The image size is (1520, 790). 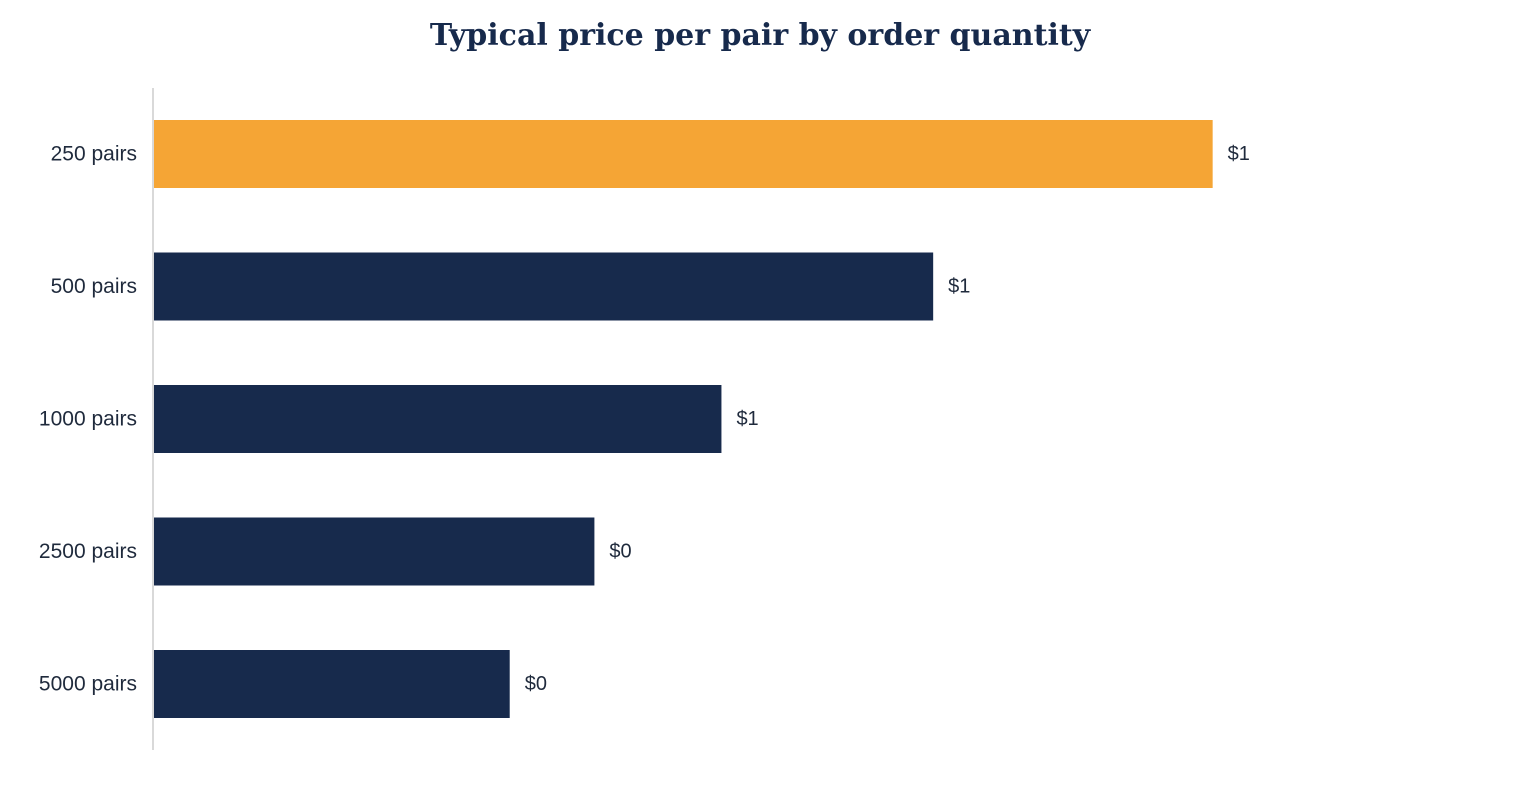 I want to click on category-label: 5000 pairs, so click(x=88, y=684).